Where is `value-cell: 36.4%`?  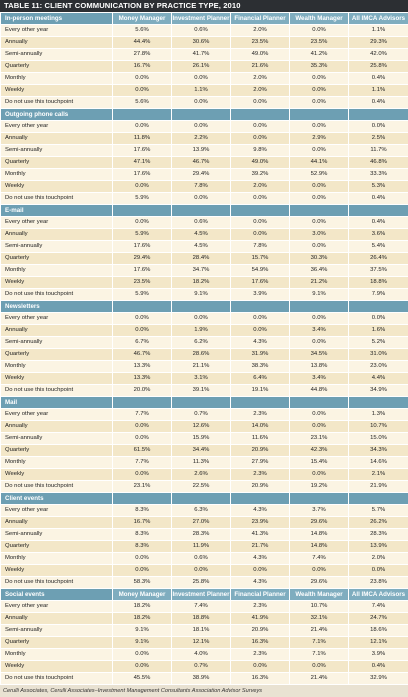
value-cell: 36.4% is located at coordinates (319, 271).